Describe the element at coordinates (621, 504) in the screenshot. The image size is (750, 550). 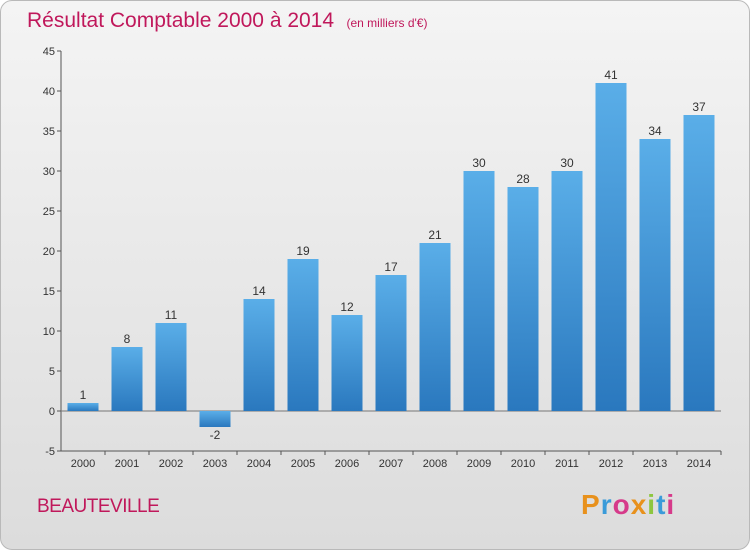
I see `logo-letter: o` at that location.